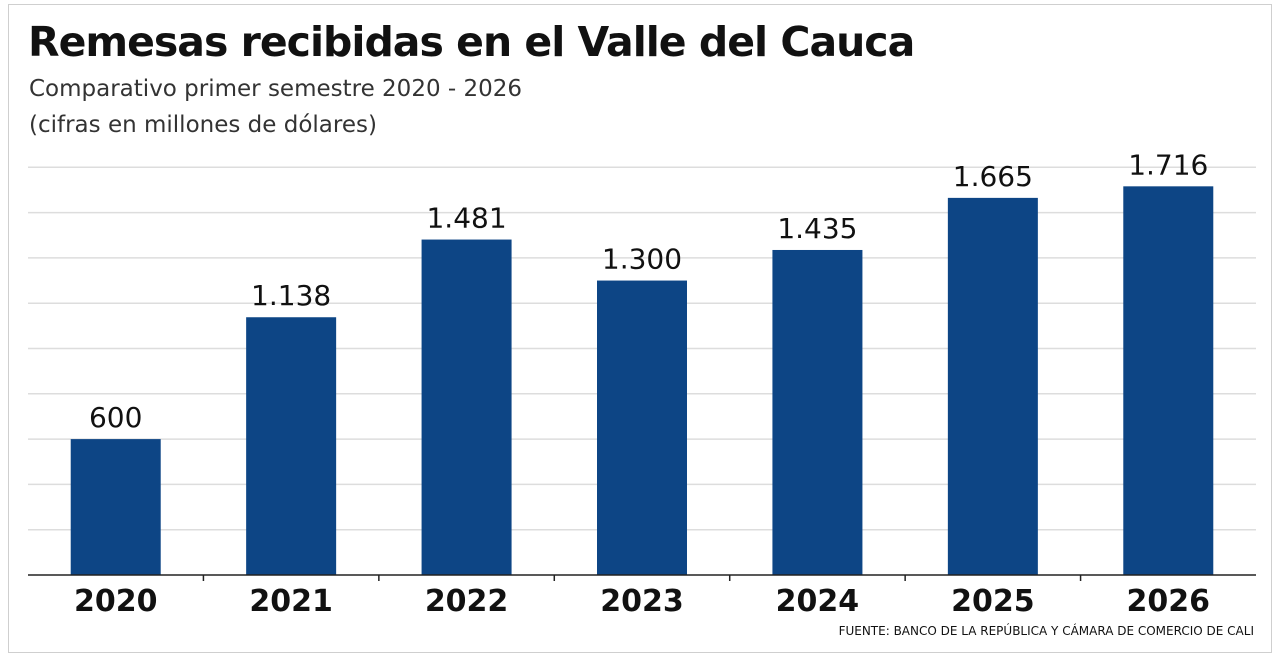  What do you see at coordinates (1168, 381) in the screenshot?
I see `bar-2026` at bounding box center [1168, 381].